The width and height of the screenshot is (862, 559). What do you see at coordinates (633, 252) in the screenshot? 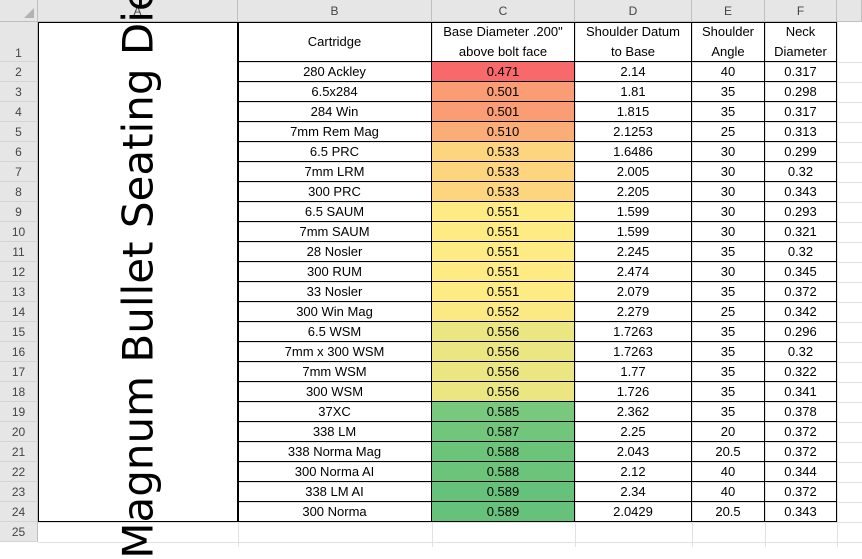
I see `cell-shoulder-datum: 2.245` at bounding box center [633, 252].